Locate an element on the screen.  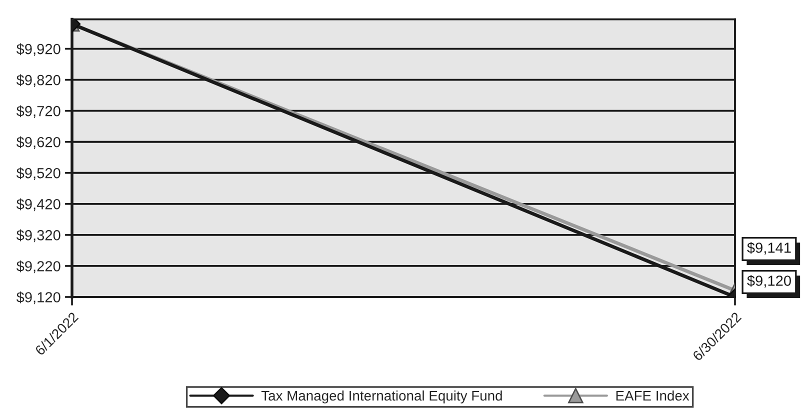
y-tick-label: $9,420 is located at coordinates (38, 205).